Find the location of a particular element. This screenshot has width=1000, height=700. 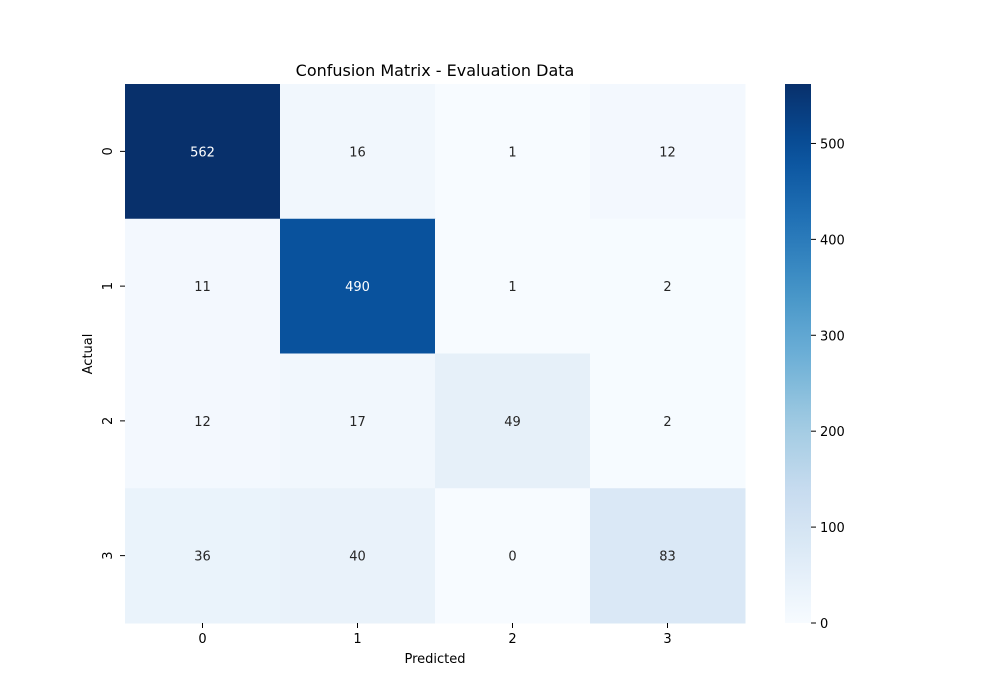

cell-value-r1-c1: 490 is located at coordinates (357, 287).